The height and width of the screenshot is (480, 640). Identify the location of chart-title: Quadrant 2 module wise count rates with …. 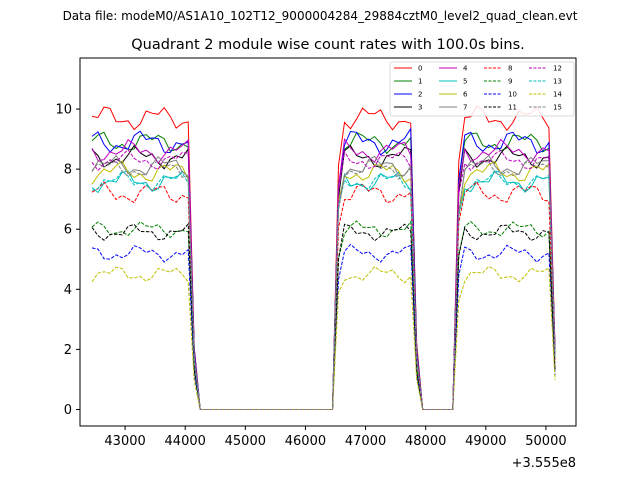
(328, 45).